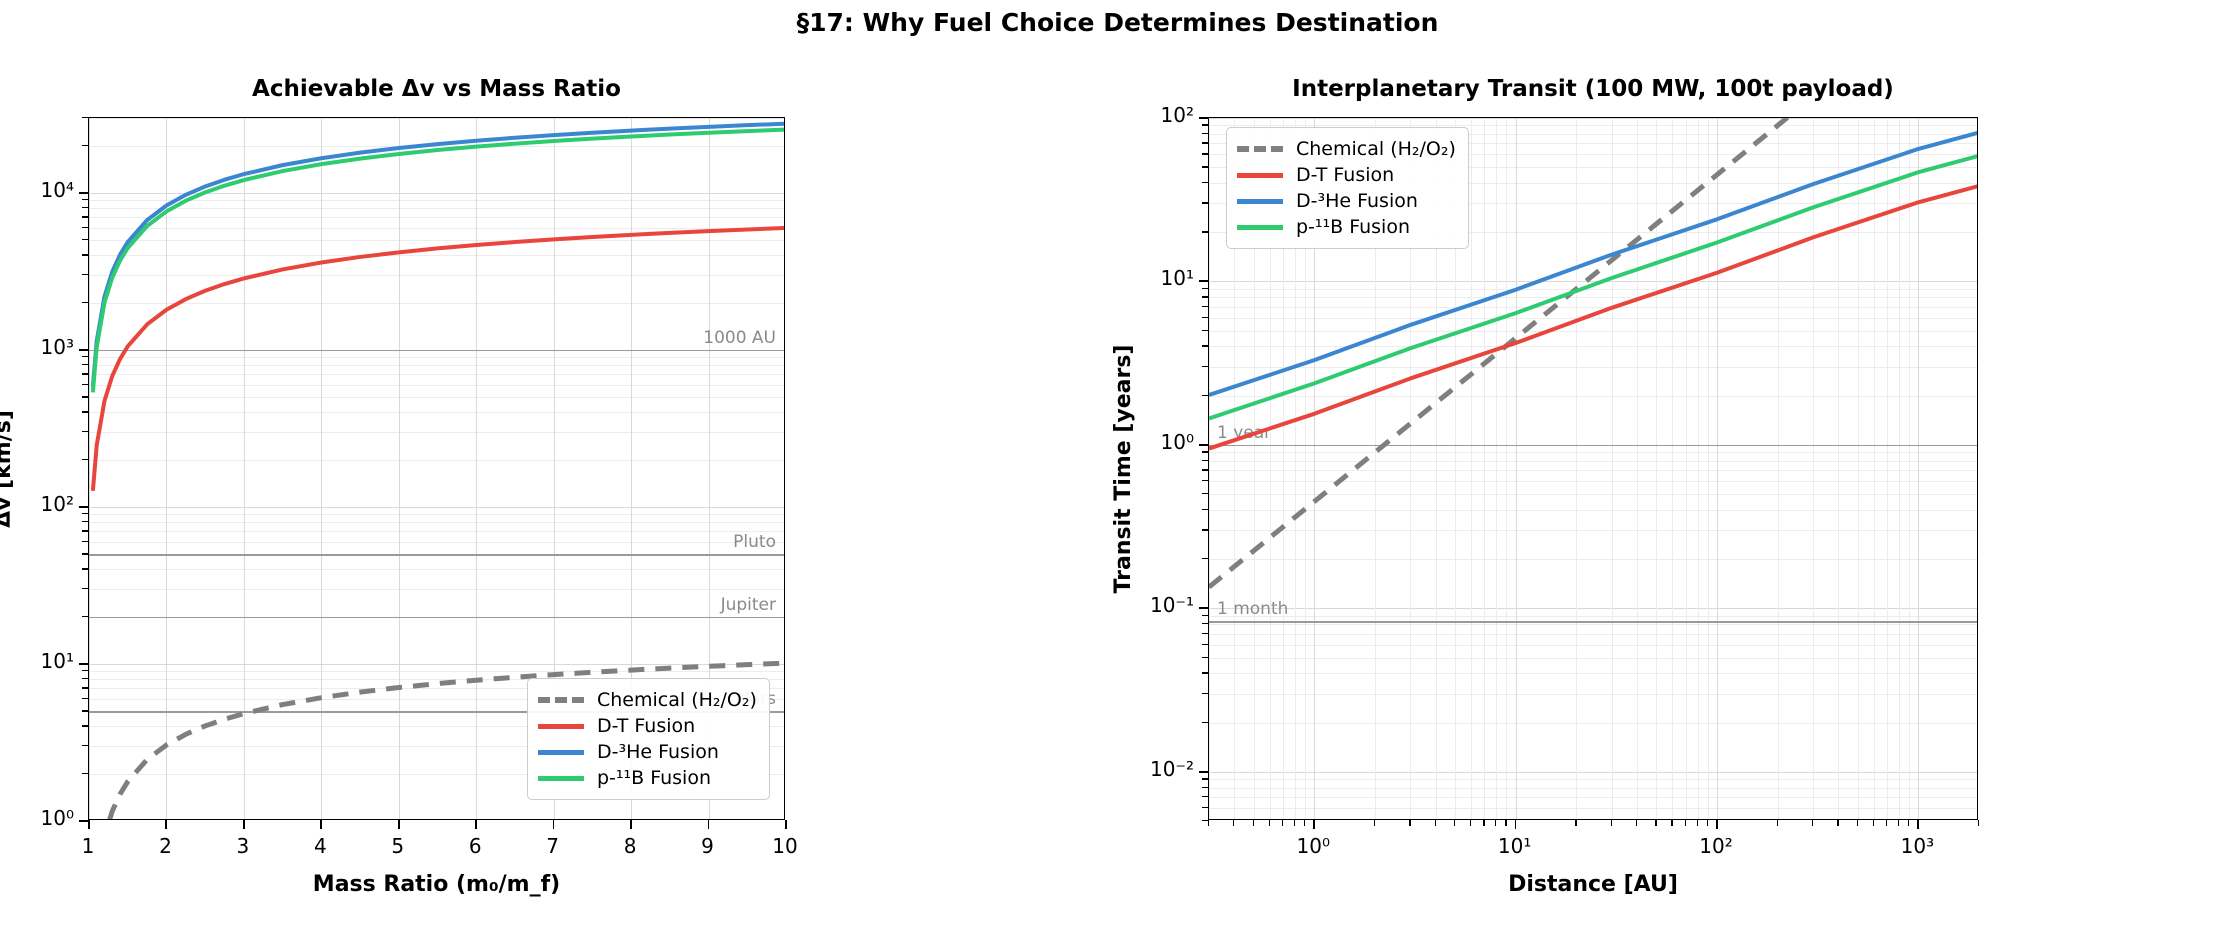  Describe the element at coordinates (561, 700) in the screenshot. I see `legend-swatch-dashed` at that location.